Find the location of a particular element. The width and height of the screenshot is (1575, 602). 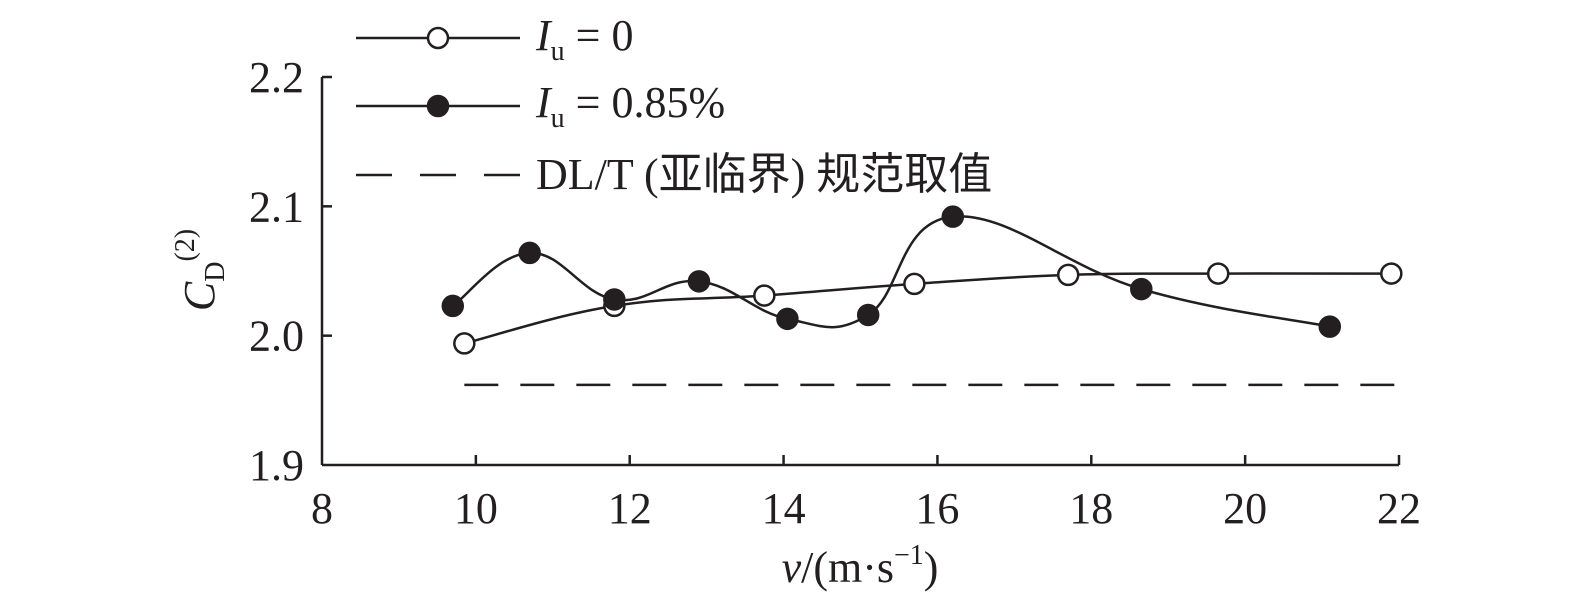

legend-label-iu-085-var: I is located at coordinates (544, 102).